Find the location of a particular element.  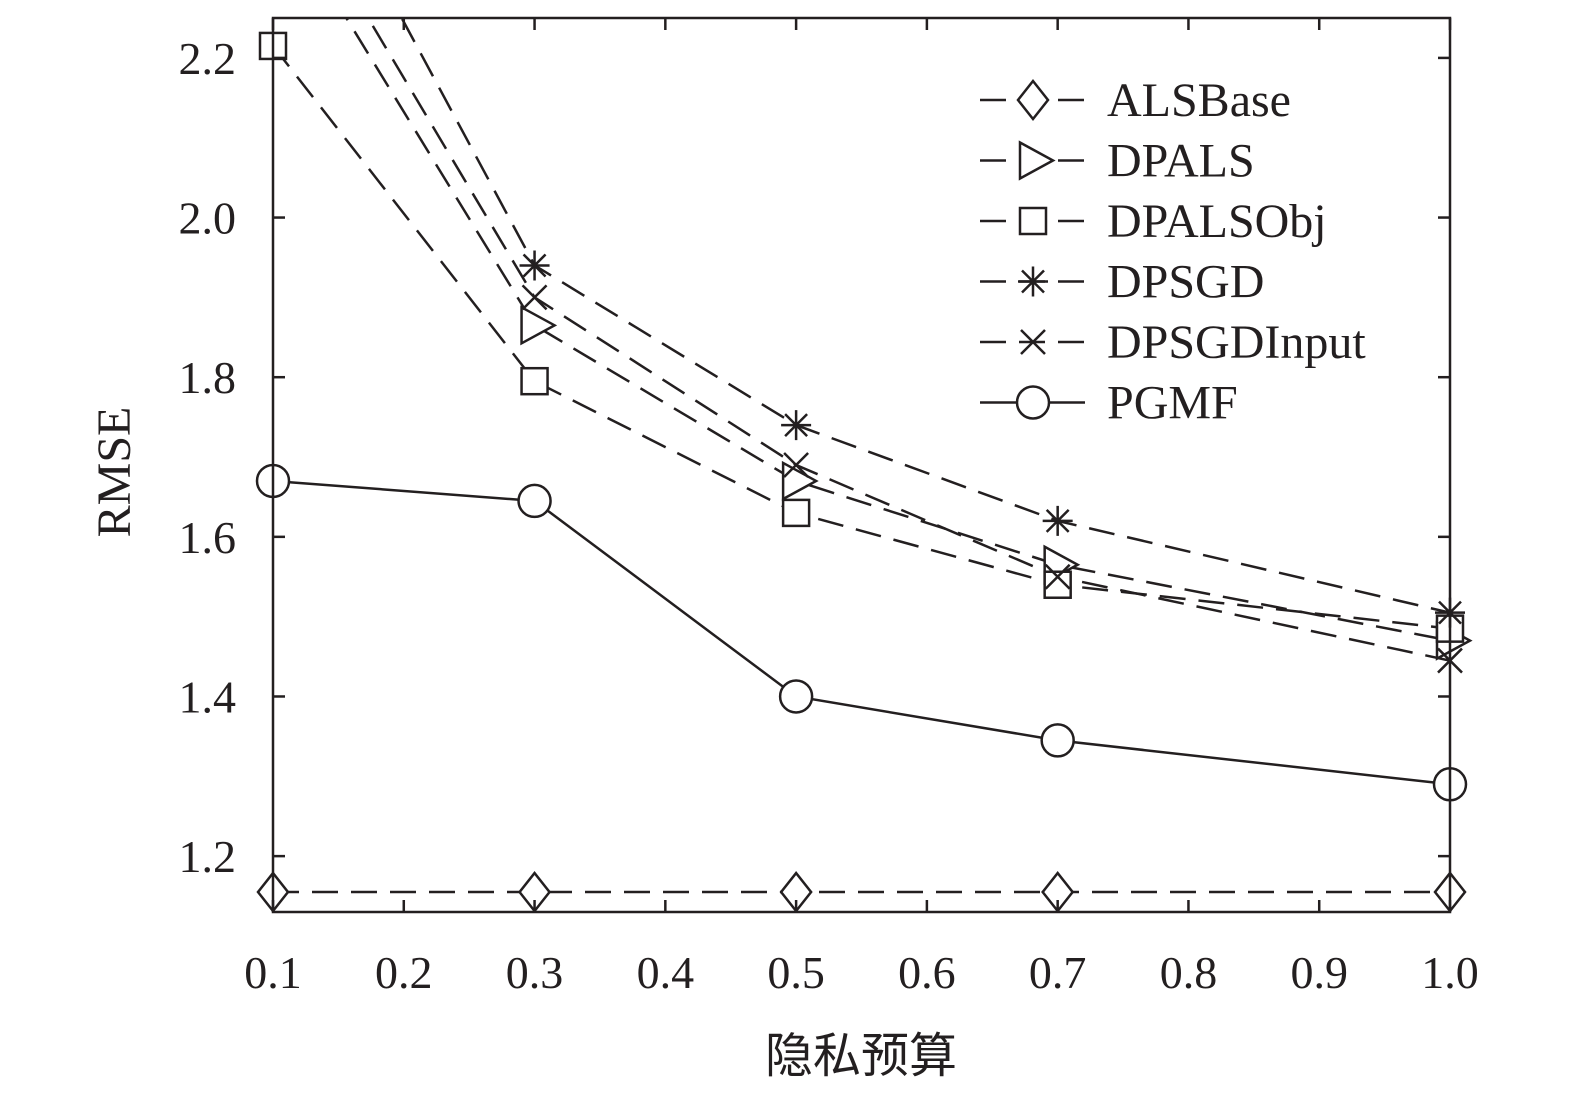

x-tick-label: 0.3 is located at coordinates (535, 972).